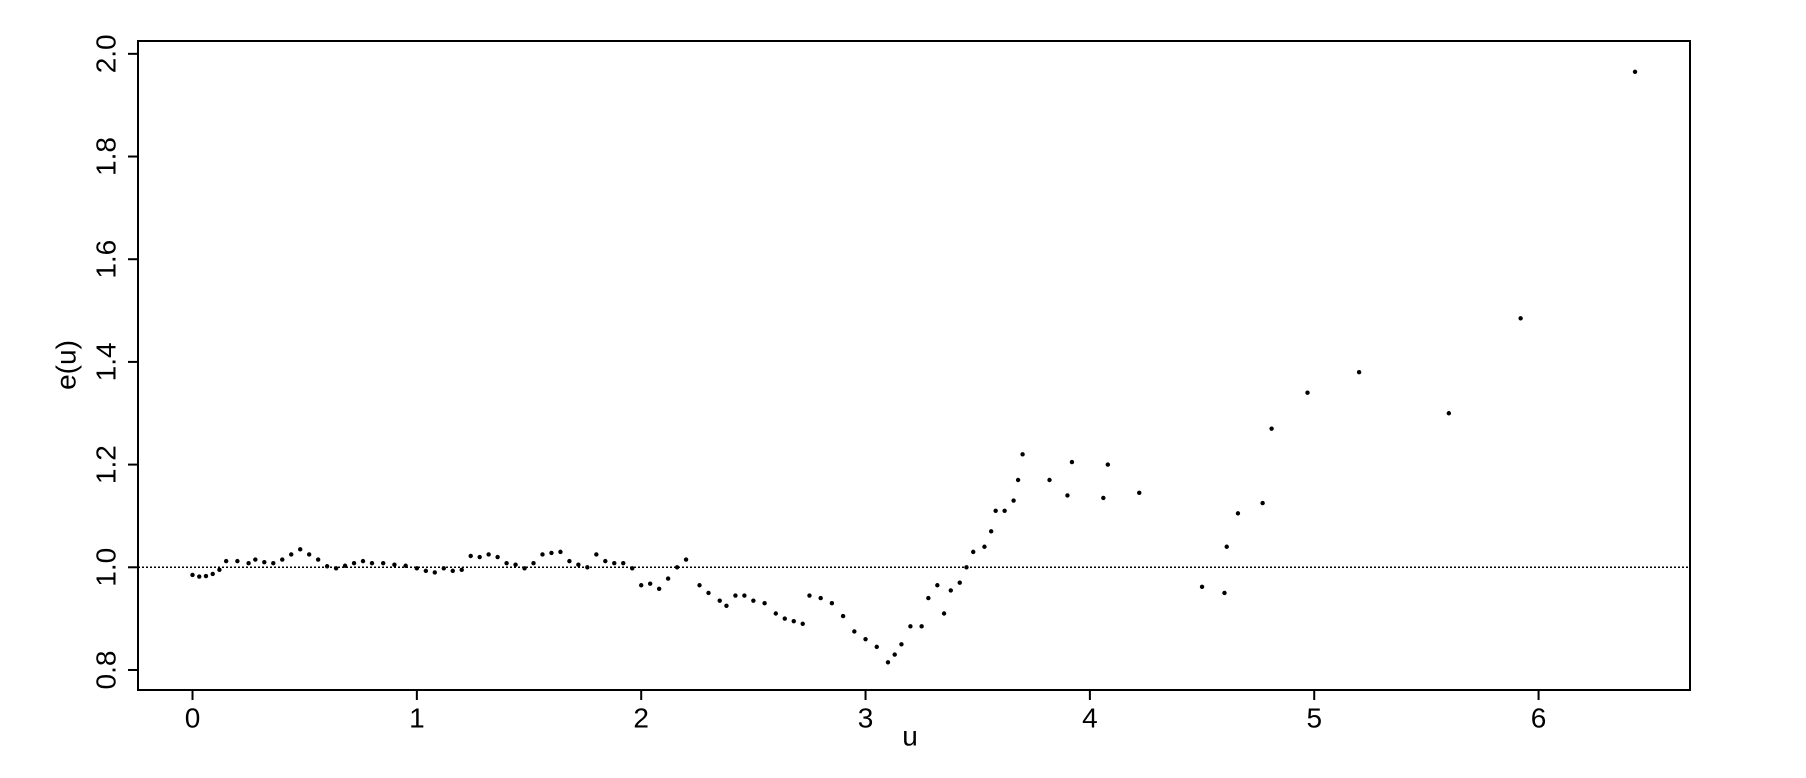  What do you see at coordinates (866, 717) in the screenshot?
I see `x-tick-label: 3` at bounding box center [866, 717].